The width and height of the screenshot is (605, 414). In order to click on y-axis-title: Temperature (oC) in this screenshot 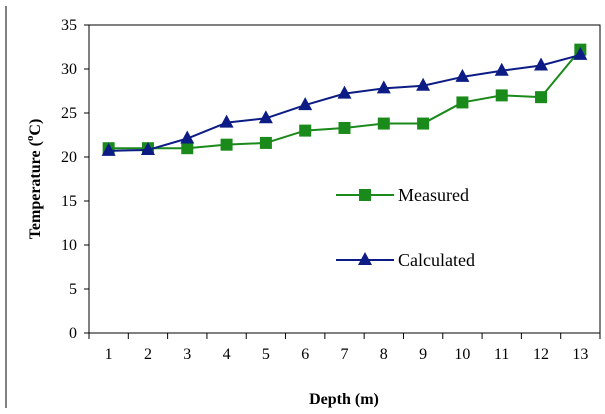, I will do `click(34, 179)`.